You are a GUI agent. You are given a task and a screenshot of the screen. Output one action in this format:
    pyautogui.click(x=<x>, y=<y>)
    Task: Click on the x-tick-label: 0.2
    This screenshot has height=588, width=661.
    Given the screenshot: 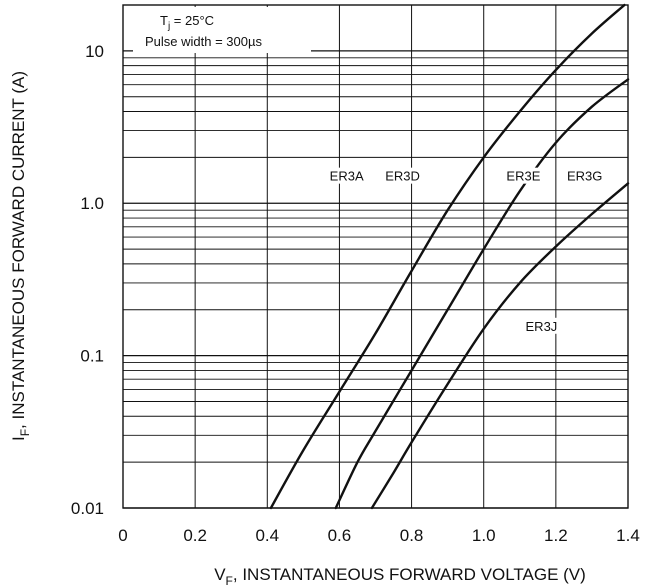 What is the action you would take?
    pyautogui.click(x=195, y=535)
    